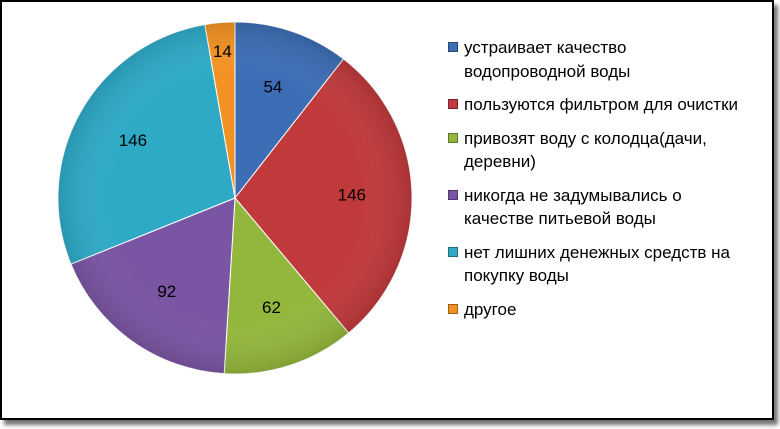  I want to click on data-label-0: 54, so click(272, 87).